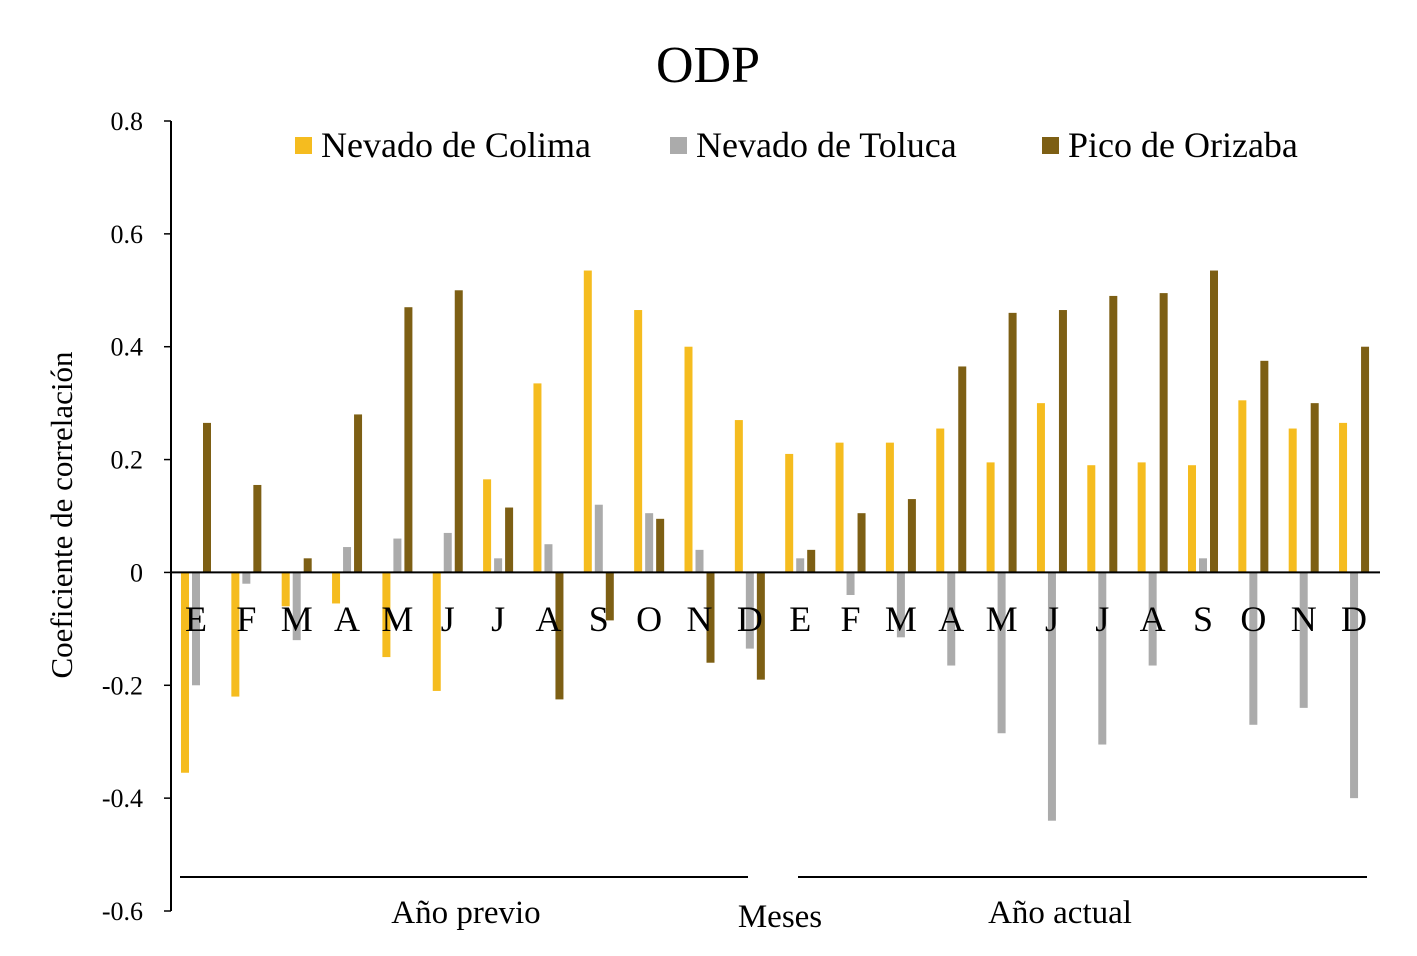  Describe the element at coordinates (127, 121) in the screenshot. I see `y-tick-label: 0.8` at that location.